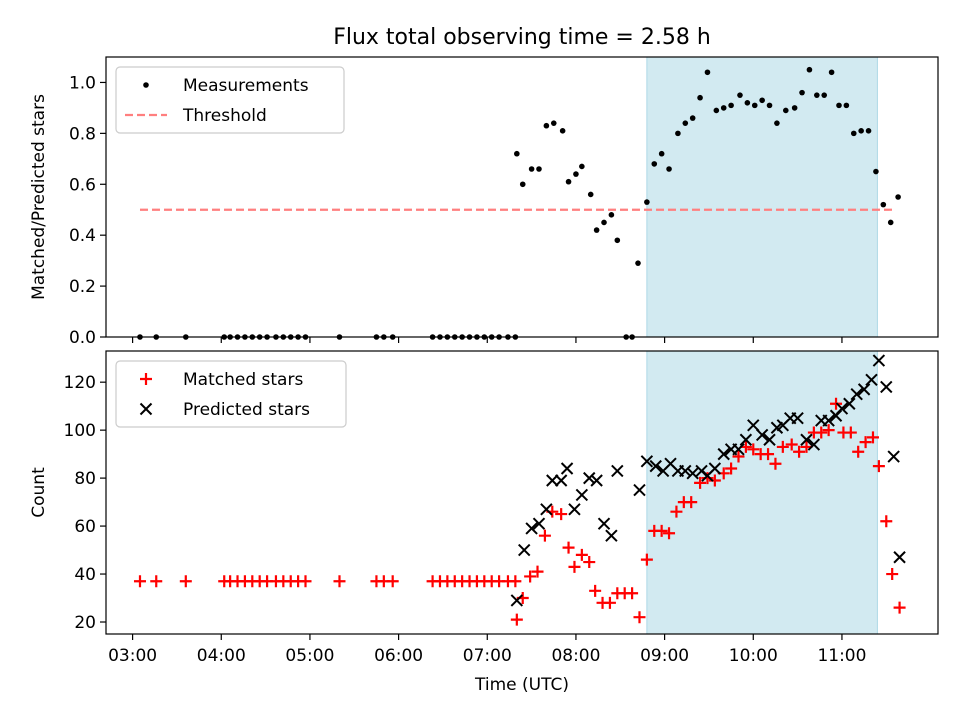 The height and width of the screenshot is (720, 960). Describe the element at coordinates (753, 656) in the screenshot. I see `x-tick-label: 10:00` at that location.